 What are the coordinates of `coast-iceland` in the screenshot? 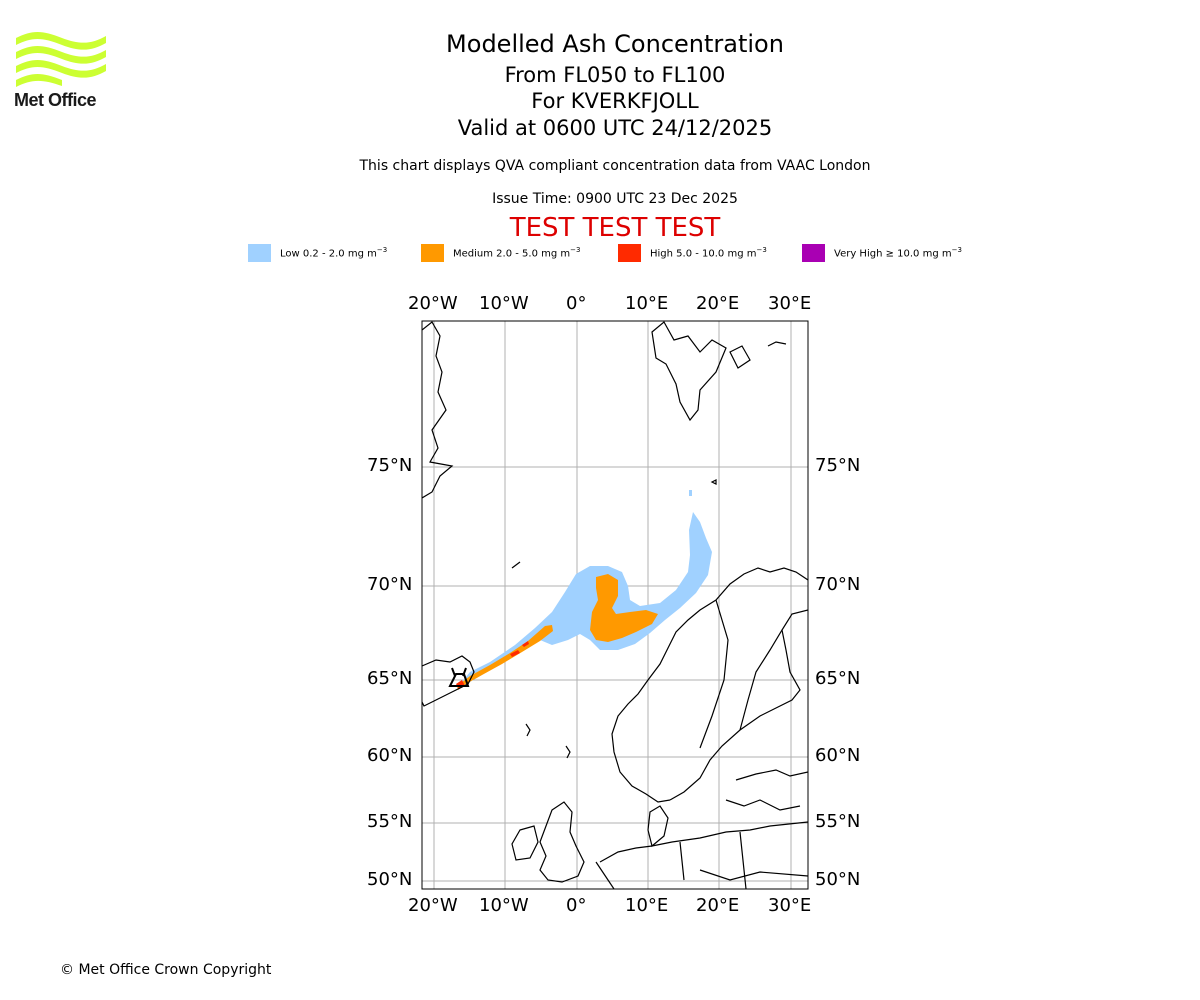 It's located at (448, 681).